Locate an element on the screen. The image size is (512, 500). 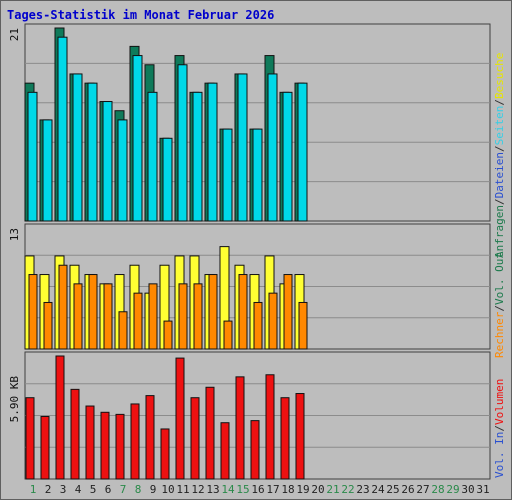
x-tick-label: 19 is located at coordinates (302, 489).